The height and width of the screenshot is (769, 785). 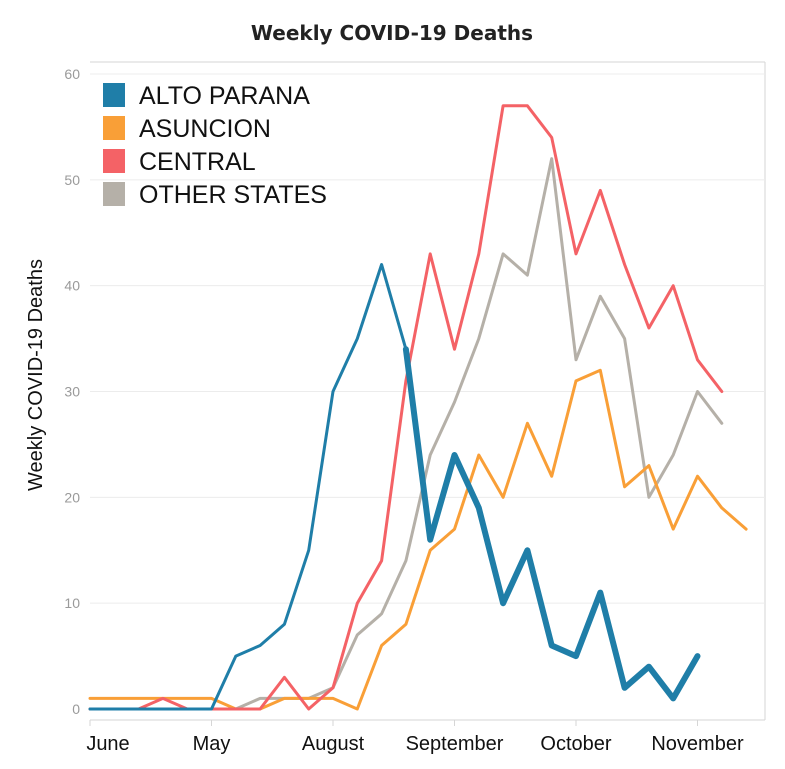 What do you see at coordinates (197, 162) in the screenshot?
I see `legend-label: CENTRAL` at bounding box center [197, 162].